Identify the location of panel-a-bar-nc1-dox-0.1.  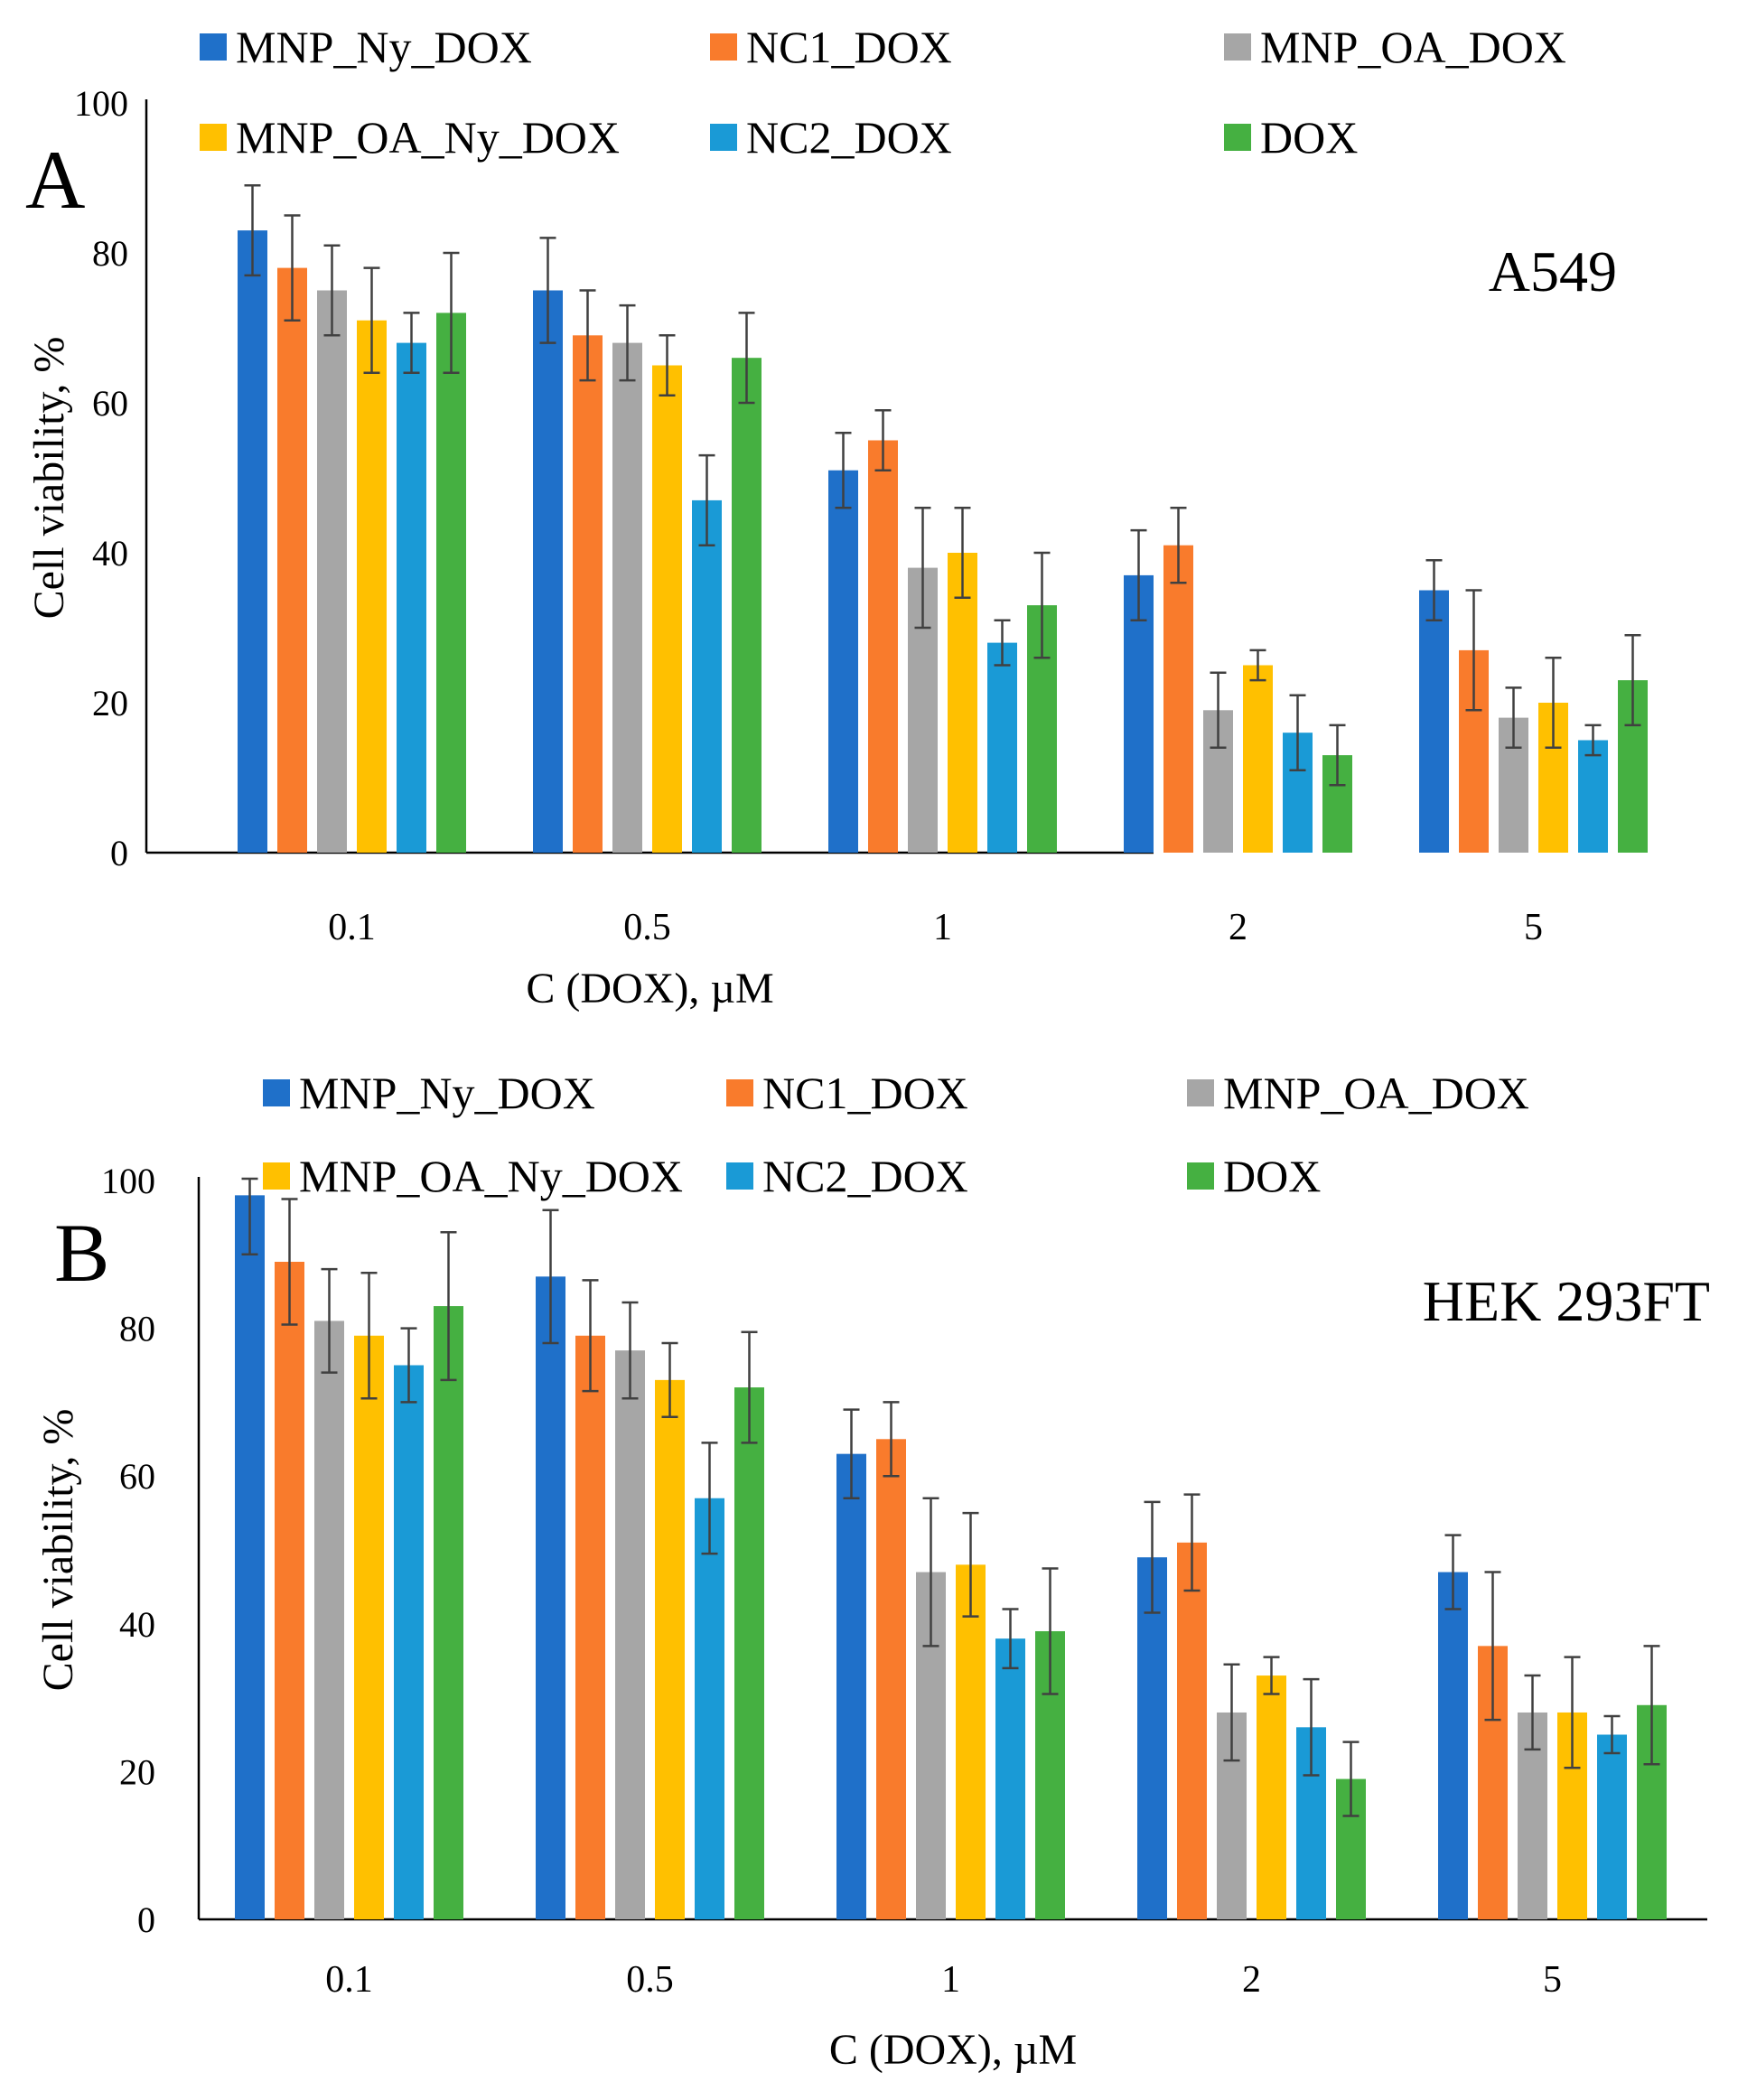
(292, 560).